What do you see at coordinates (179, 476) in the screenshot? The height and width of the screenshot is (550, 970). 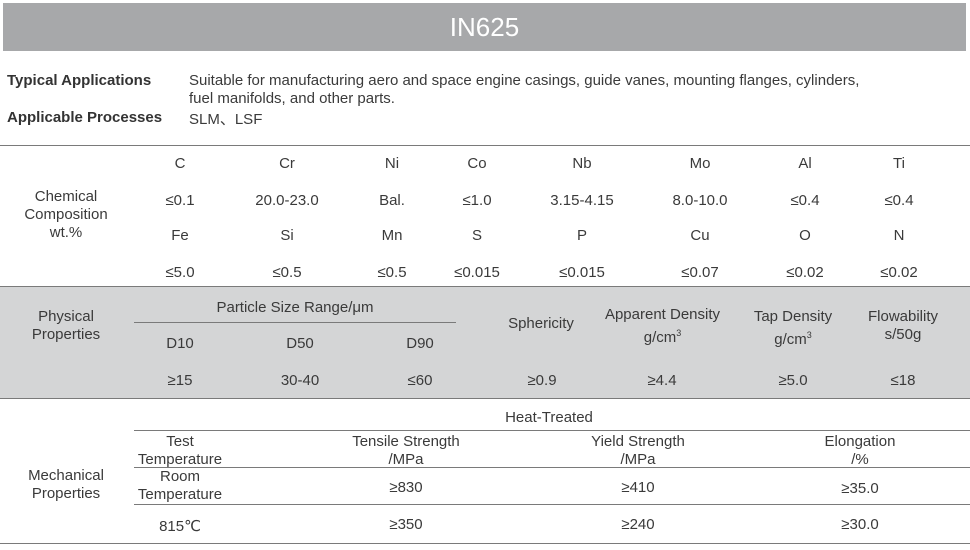 I see `temperature-line: Room` at bounding box center [179, 476].